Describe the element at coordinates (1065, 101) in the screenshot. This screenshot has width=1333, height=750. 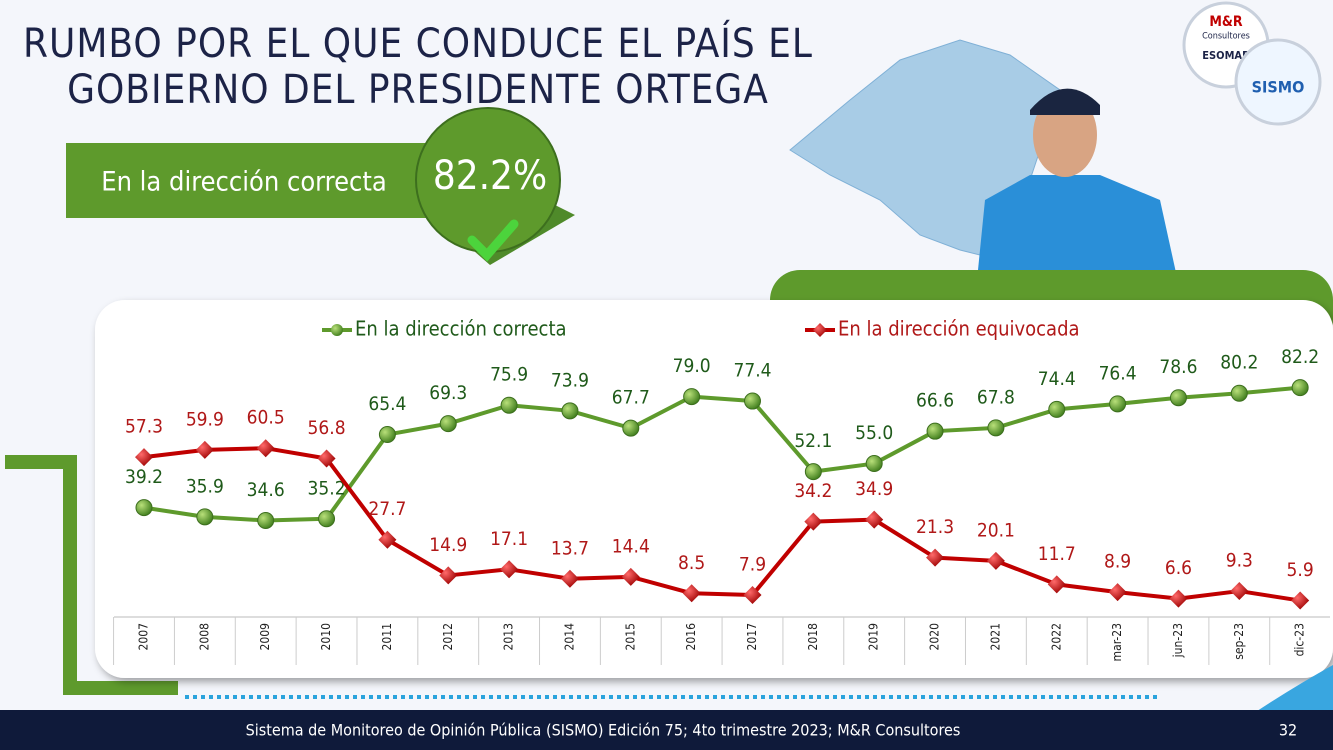
I see `photo-cap` at that location.